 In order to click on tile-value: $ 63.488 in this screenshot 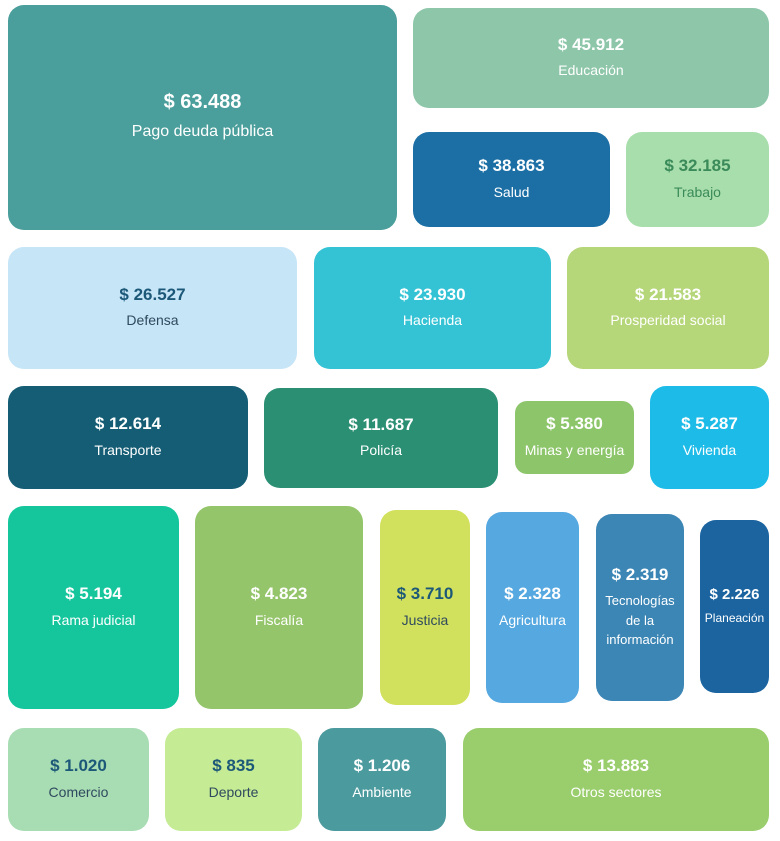, I will do `click(202, 102)`.